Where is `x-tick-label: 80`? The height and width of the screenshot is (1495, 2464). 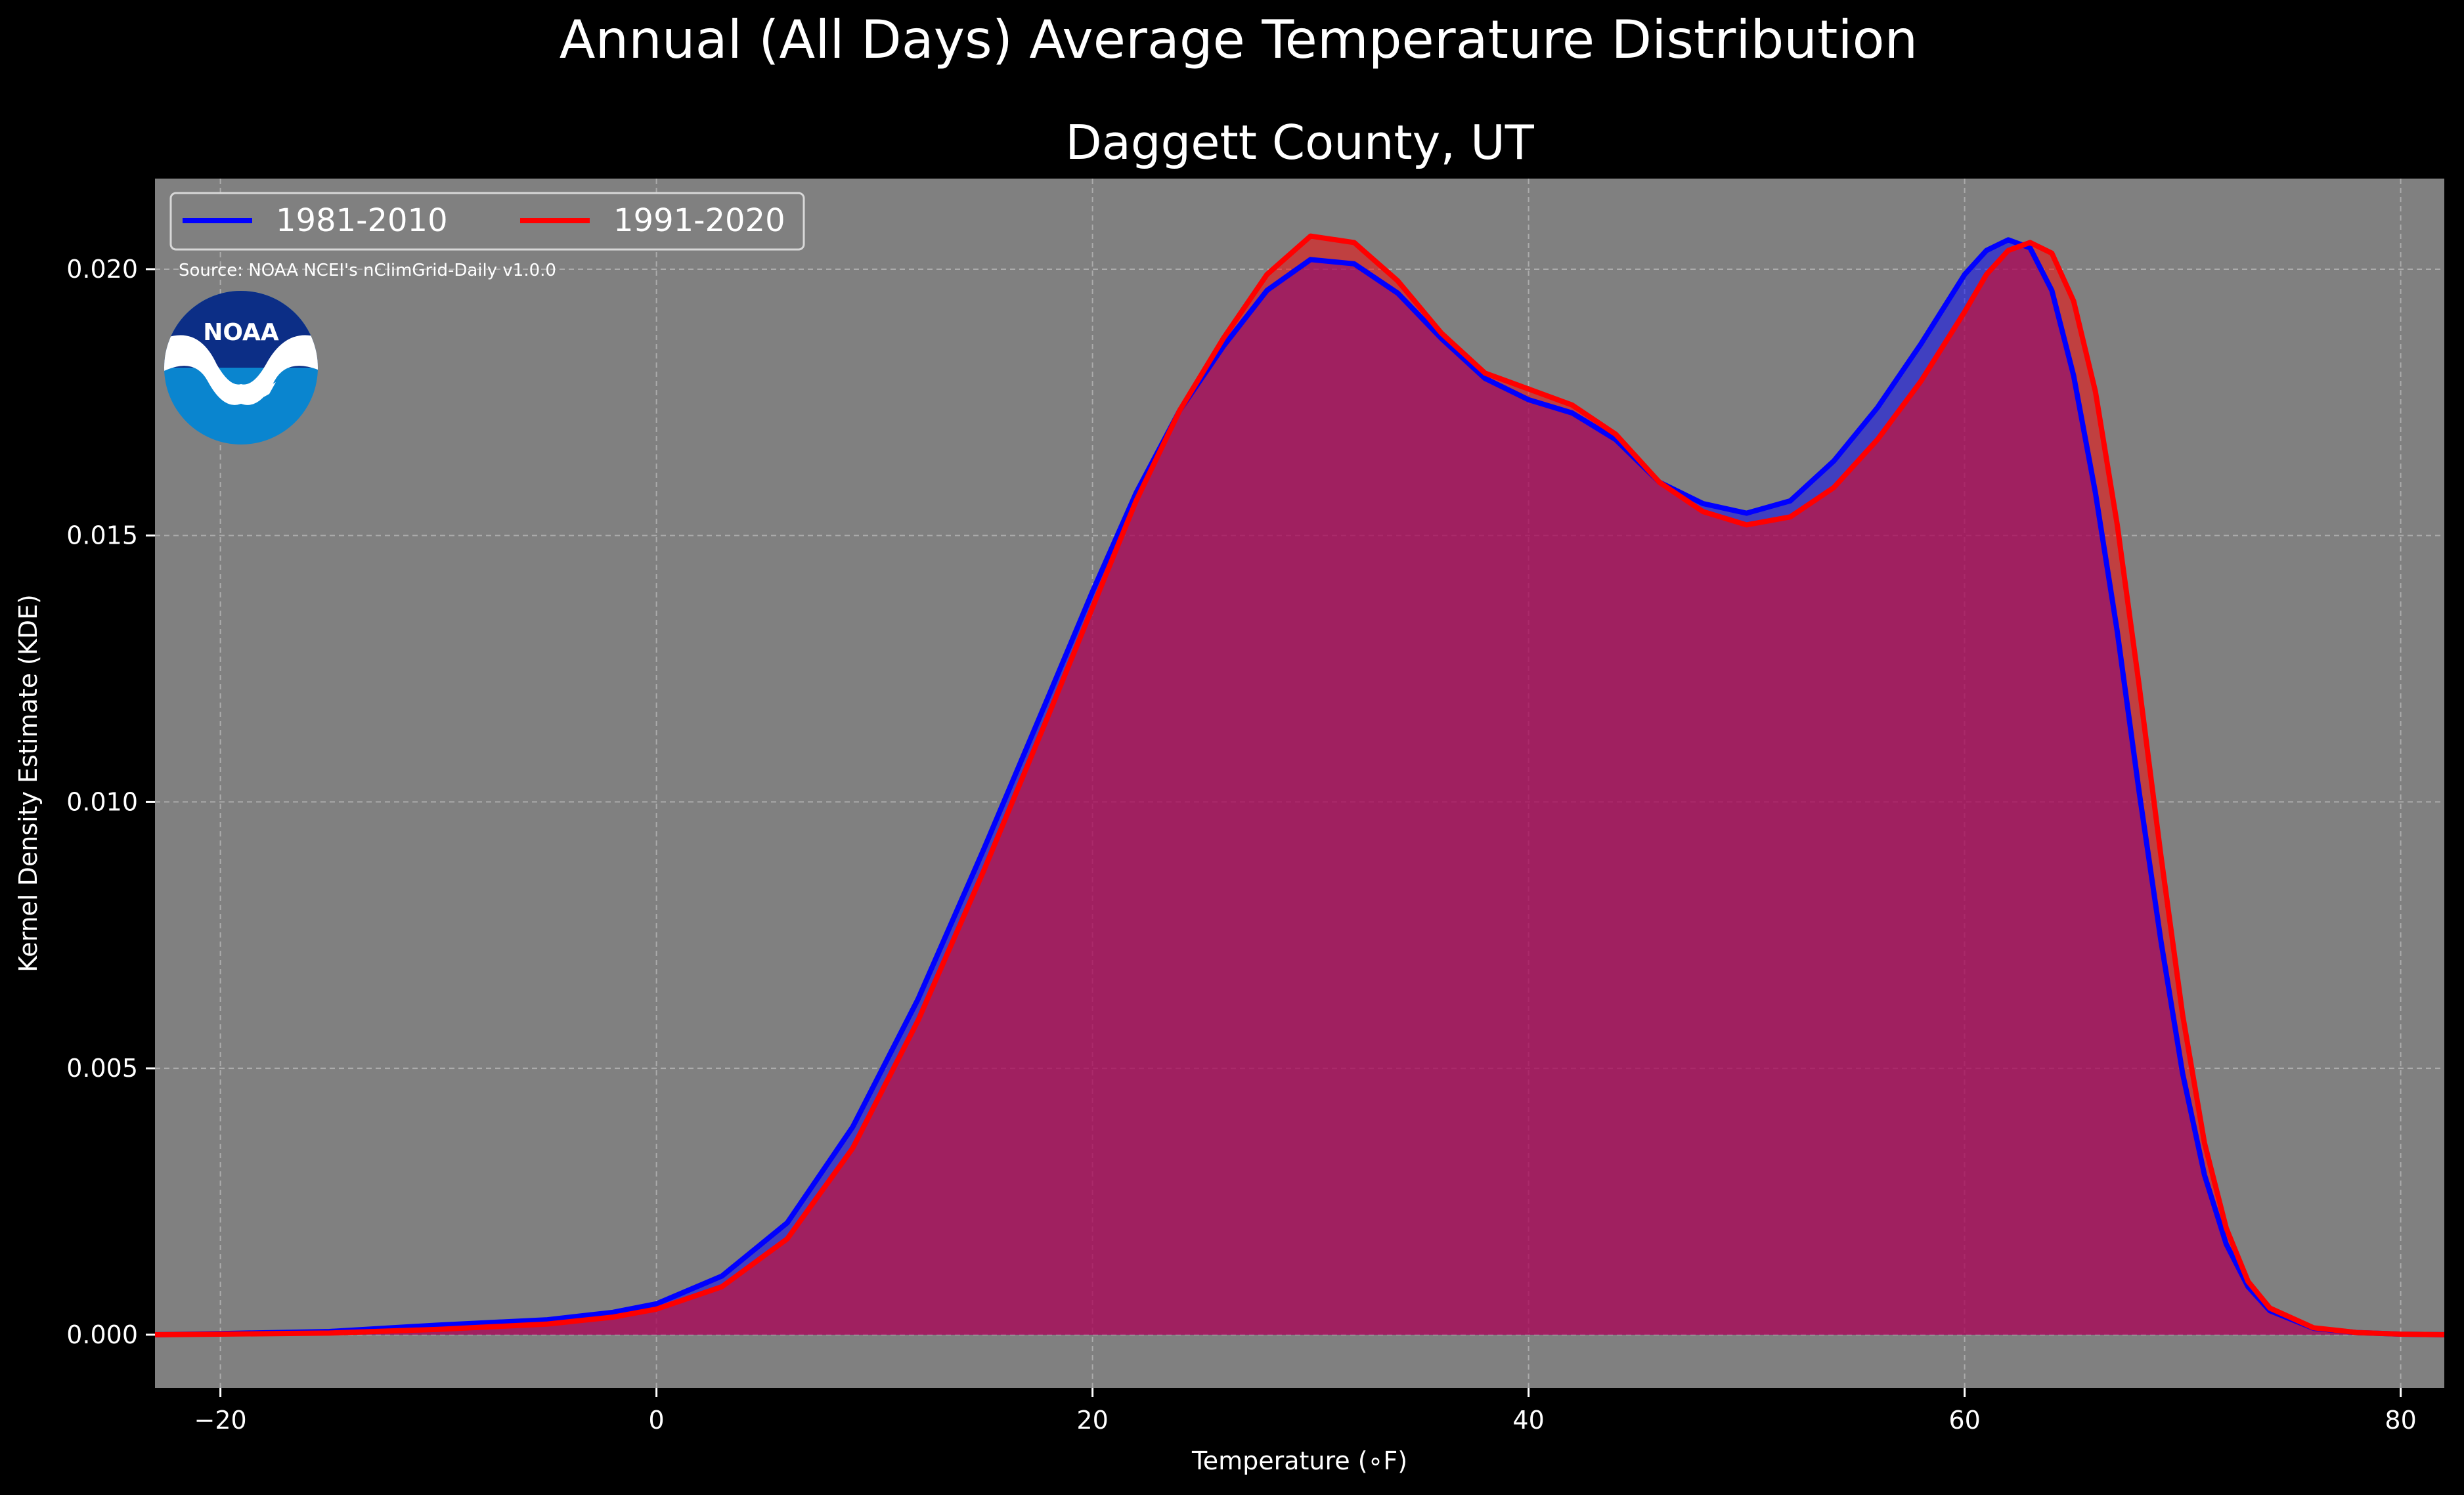 x-tick-label: 80 is located at coordinates (2400, 1420).